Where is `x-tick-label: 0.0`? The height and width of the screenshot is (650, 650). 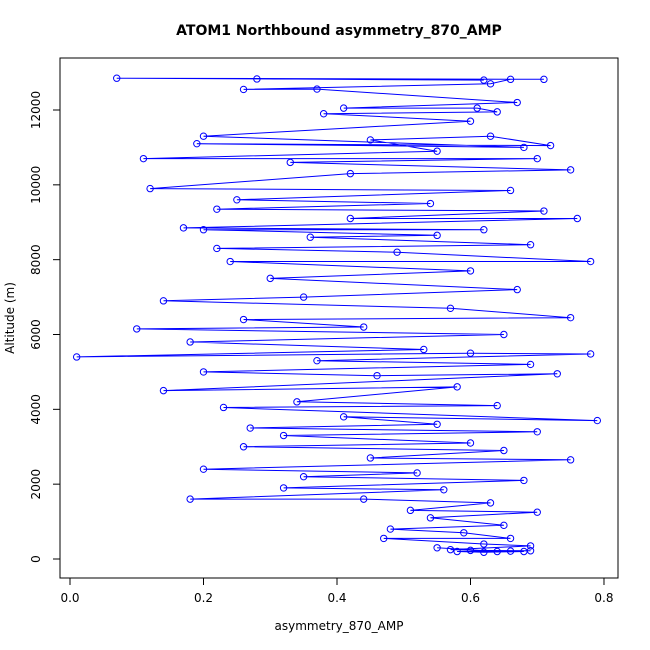 x-tick-label: 0.0 is located at coordinates (69, 598).